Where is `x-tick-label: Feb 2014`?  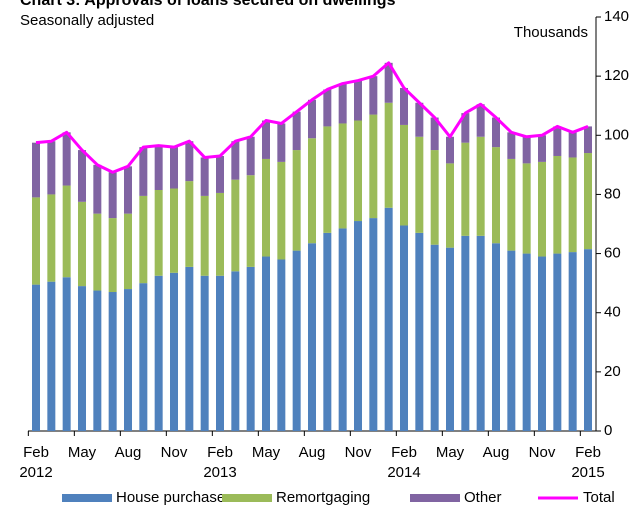
x-tick-label: Feb 2014 is located at coordinates (403, 462).